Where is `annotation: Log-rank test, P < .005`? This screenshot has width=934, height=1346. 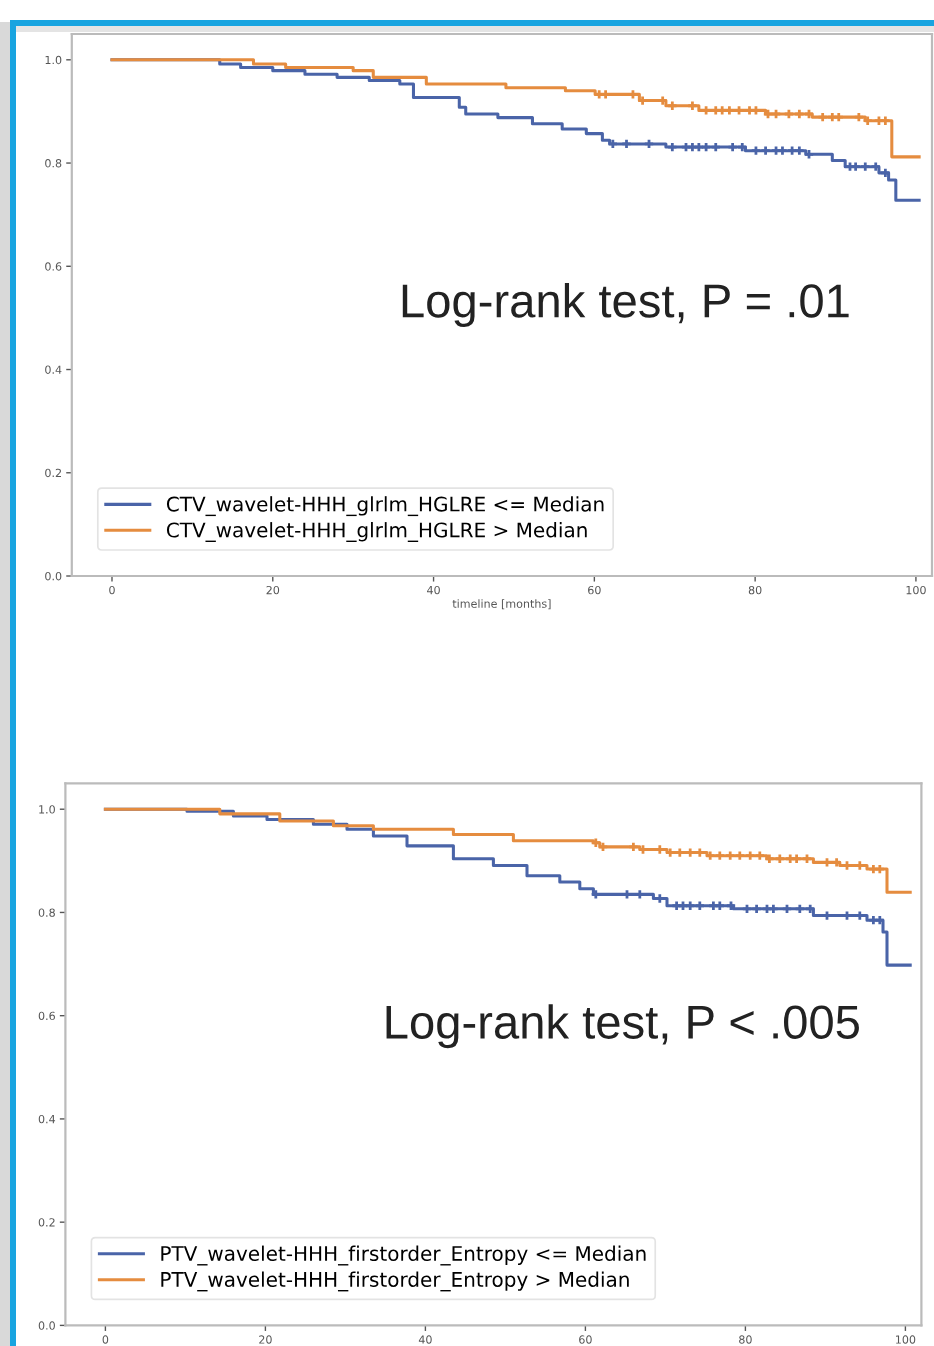
annotation: Log-rank test, P < .005 is located at coordinates (622, 1026).